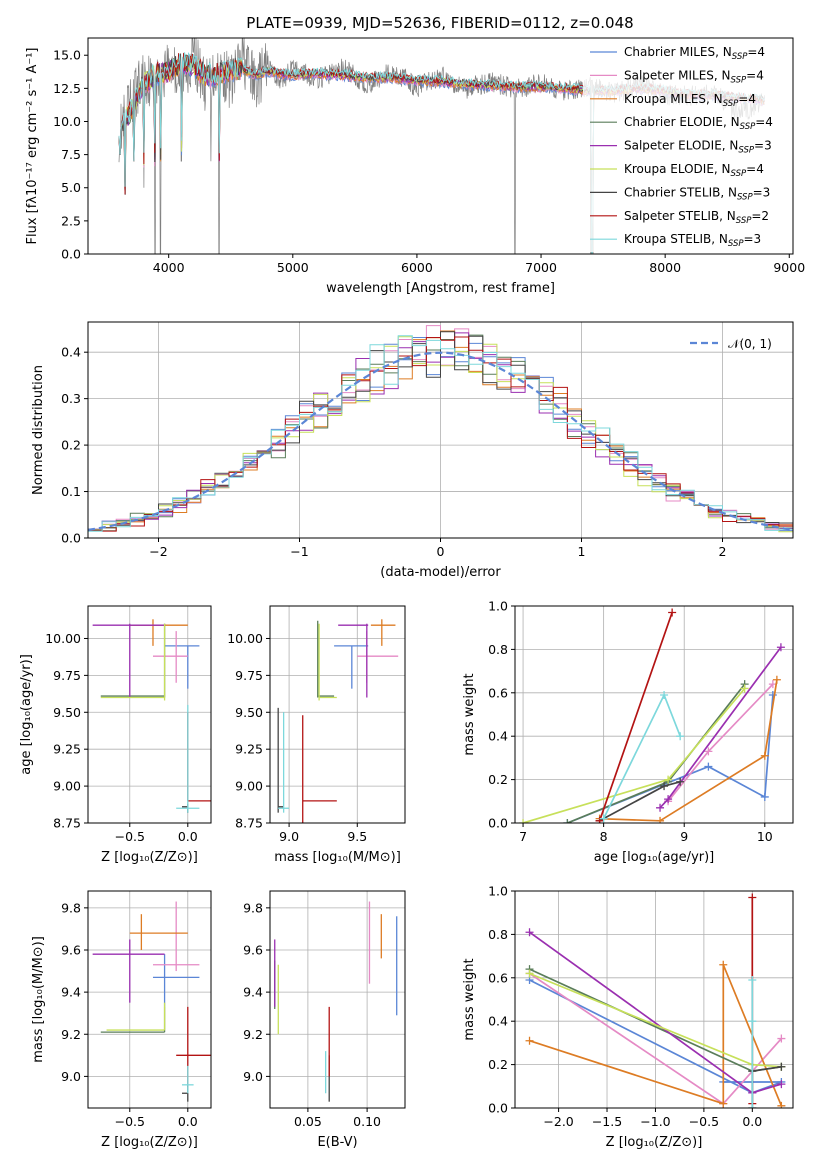 The width and height of the screenshot is (819, 1170). Describe the element at coordinates (188, 836) in the screenshot. I see `x-tick-label: 0.0` at that location.